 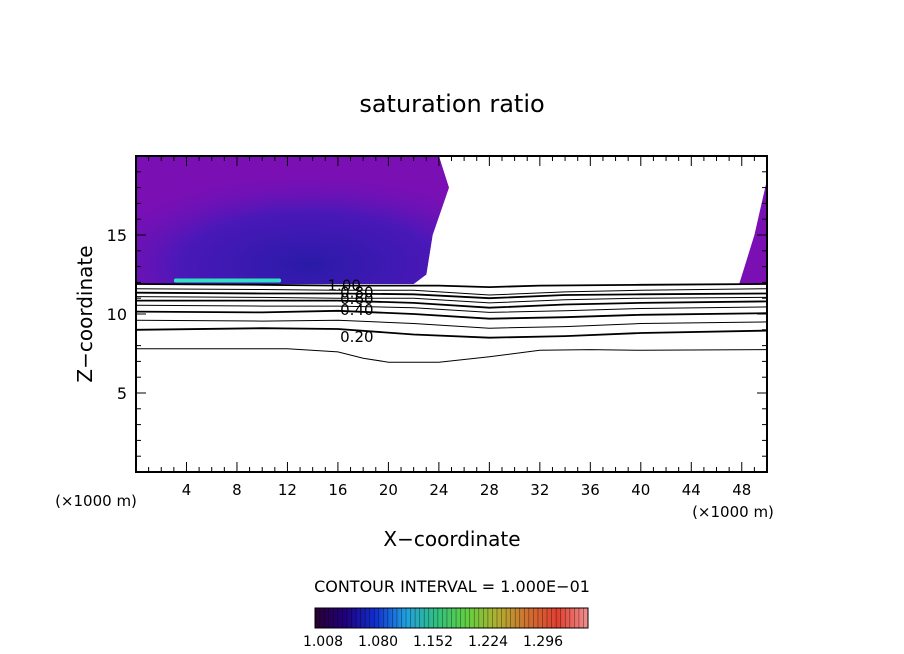 What do you see at coordinates (451, 539) in the screenshot?
I see `x-axis-label: X−coordinate` at bounding box center [451, 539].